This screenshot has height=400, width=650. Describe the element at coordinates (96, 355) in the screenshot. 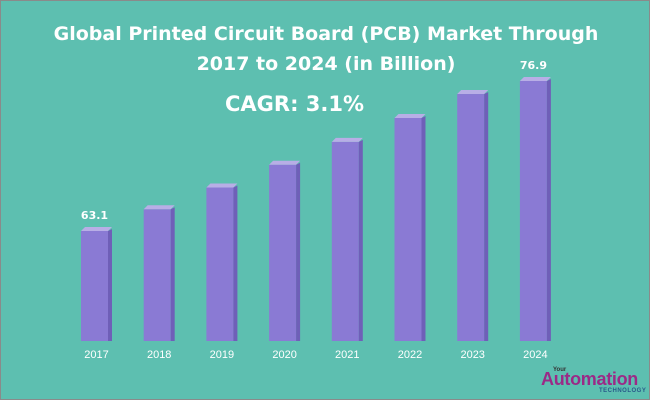

I see `x-tick-label: 2017` at that location.